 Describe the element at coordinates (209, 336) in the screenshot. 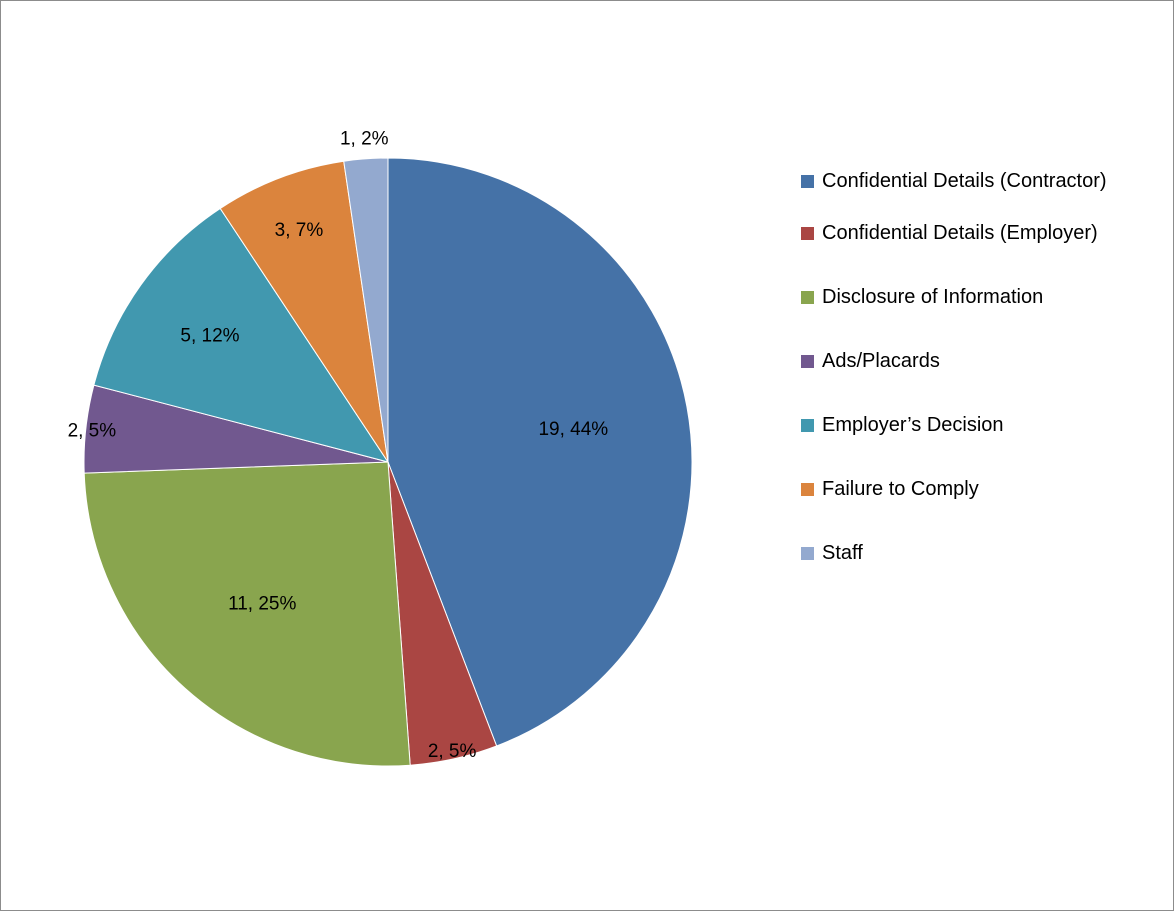

I see `data-label-employers-decision: 5, 12%` at that location.